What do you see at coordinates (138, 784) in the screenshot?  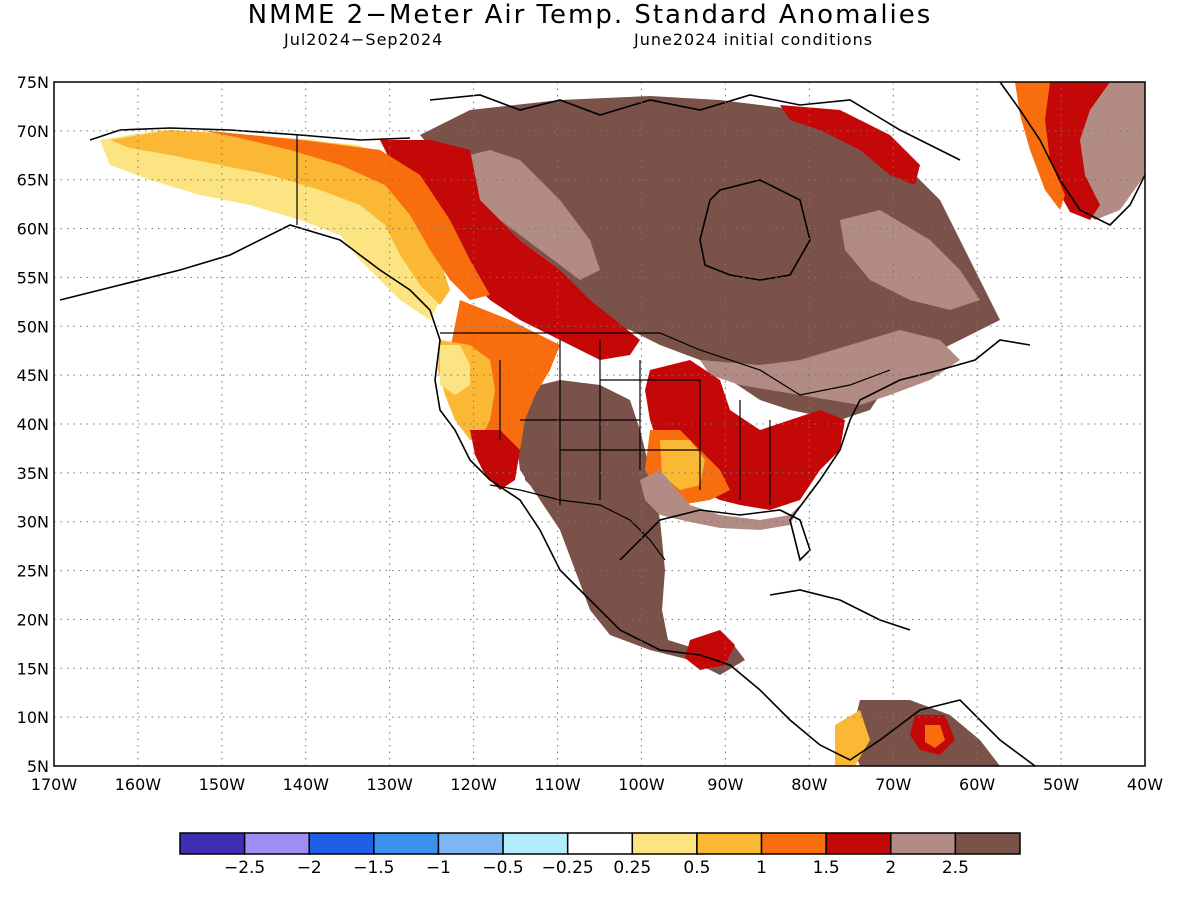 I see `lon-tick-label: 160W` at bounding box center [138, 784].